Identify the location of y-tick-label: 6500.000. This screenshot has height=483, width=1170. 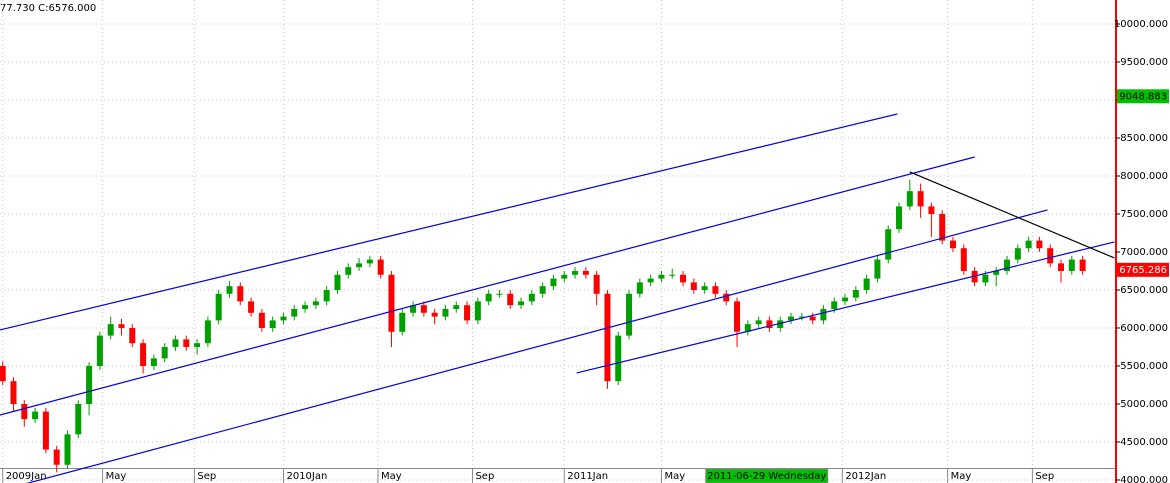
(1144, 290).